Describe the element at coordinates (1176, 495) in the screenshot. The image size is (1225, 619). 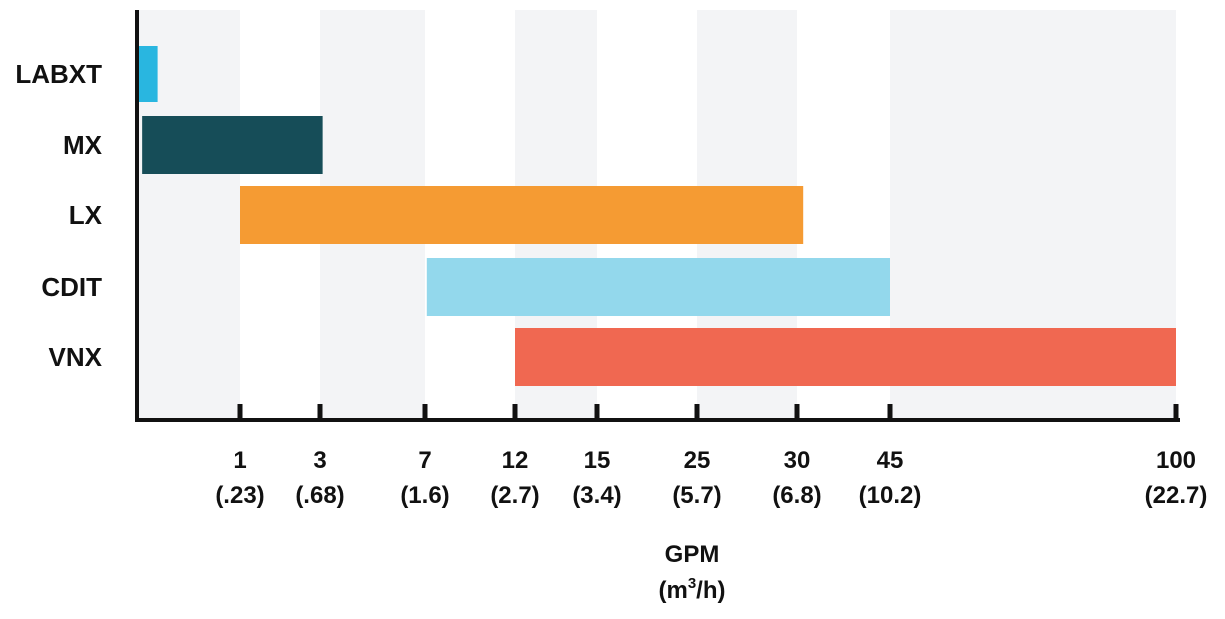
I see `x-tick-sublabel: (22.7)` at that location.